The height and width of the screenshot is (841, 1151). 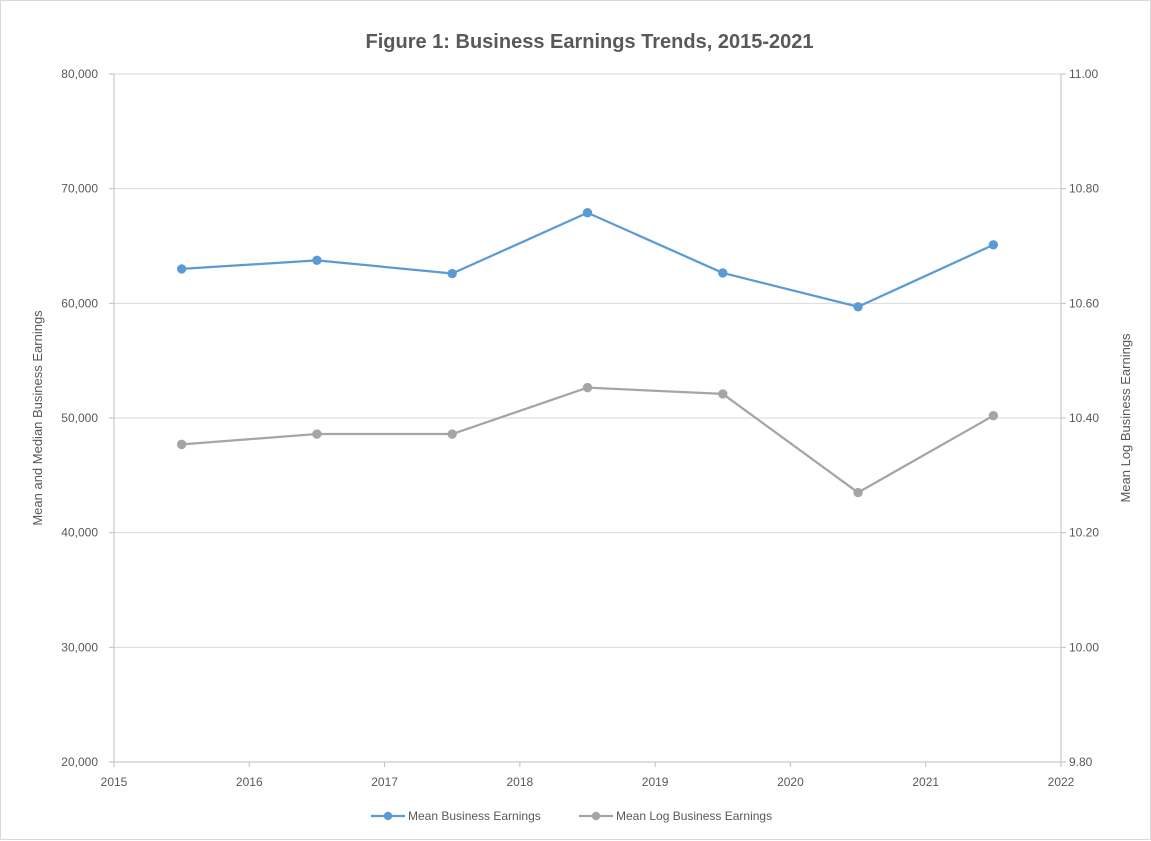 I want to click on y2-tick-label: 10.20, so click(x=1084, y=533).